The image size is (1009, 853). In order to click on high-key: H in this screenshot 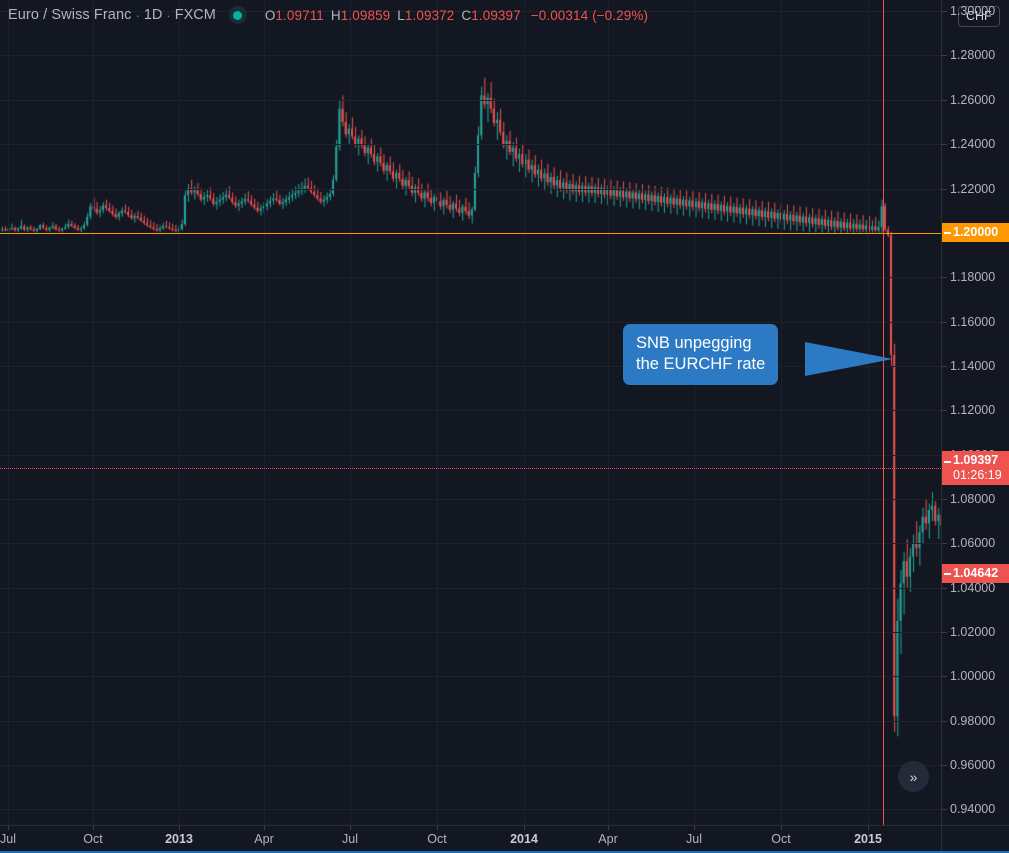, I will do `click(335, 15)`.